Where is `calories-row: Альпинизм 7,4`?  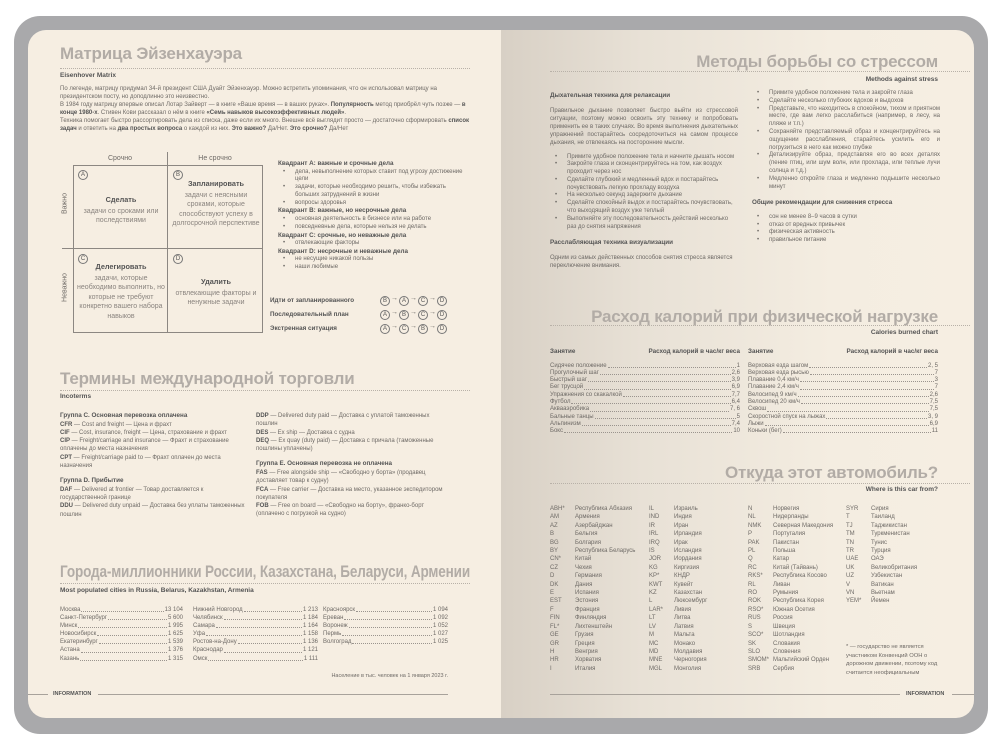
calories-row: Альпинизм 7,4 is located at coordinates (645, 424).